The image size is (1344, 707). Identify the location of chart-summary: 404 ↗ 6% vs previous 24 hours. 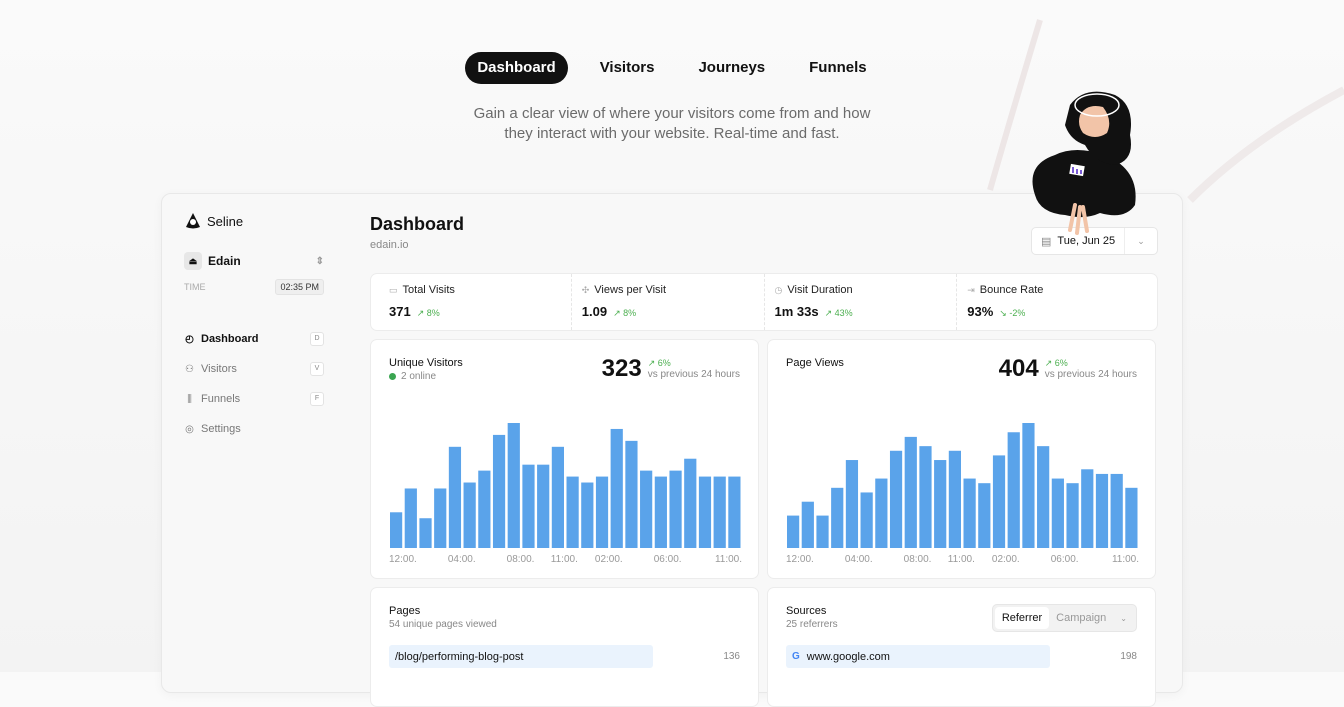
(1068, 369).